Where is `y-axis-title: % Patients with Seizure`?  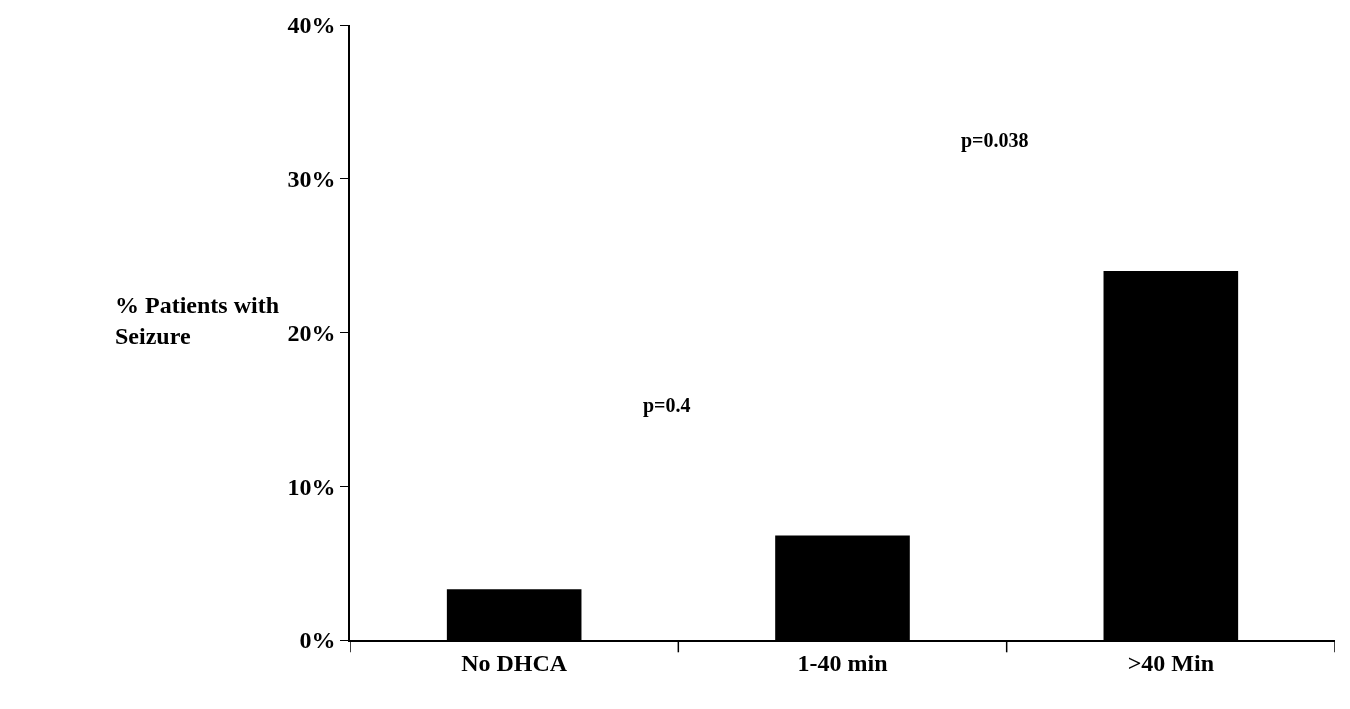 y-axis-title: % Patients with Seizure is located at coordinates (197, 321).